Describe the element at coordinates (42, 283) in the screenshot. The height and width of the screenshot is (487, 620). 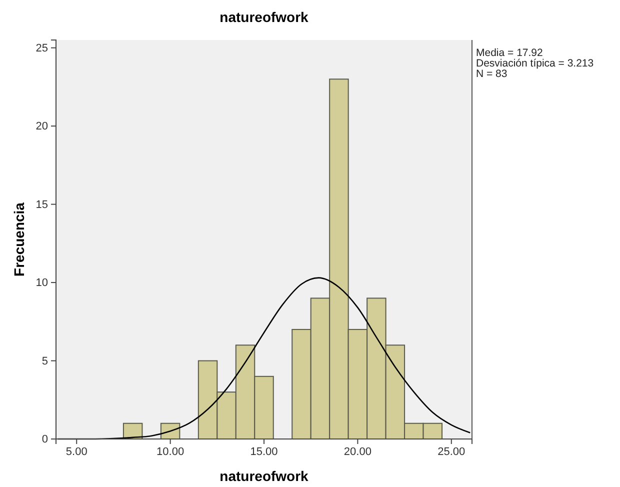
I see `y-tick-label: 10` at that location.